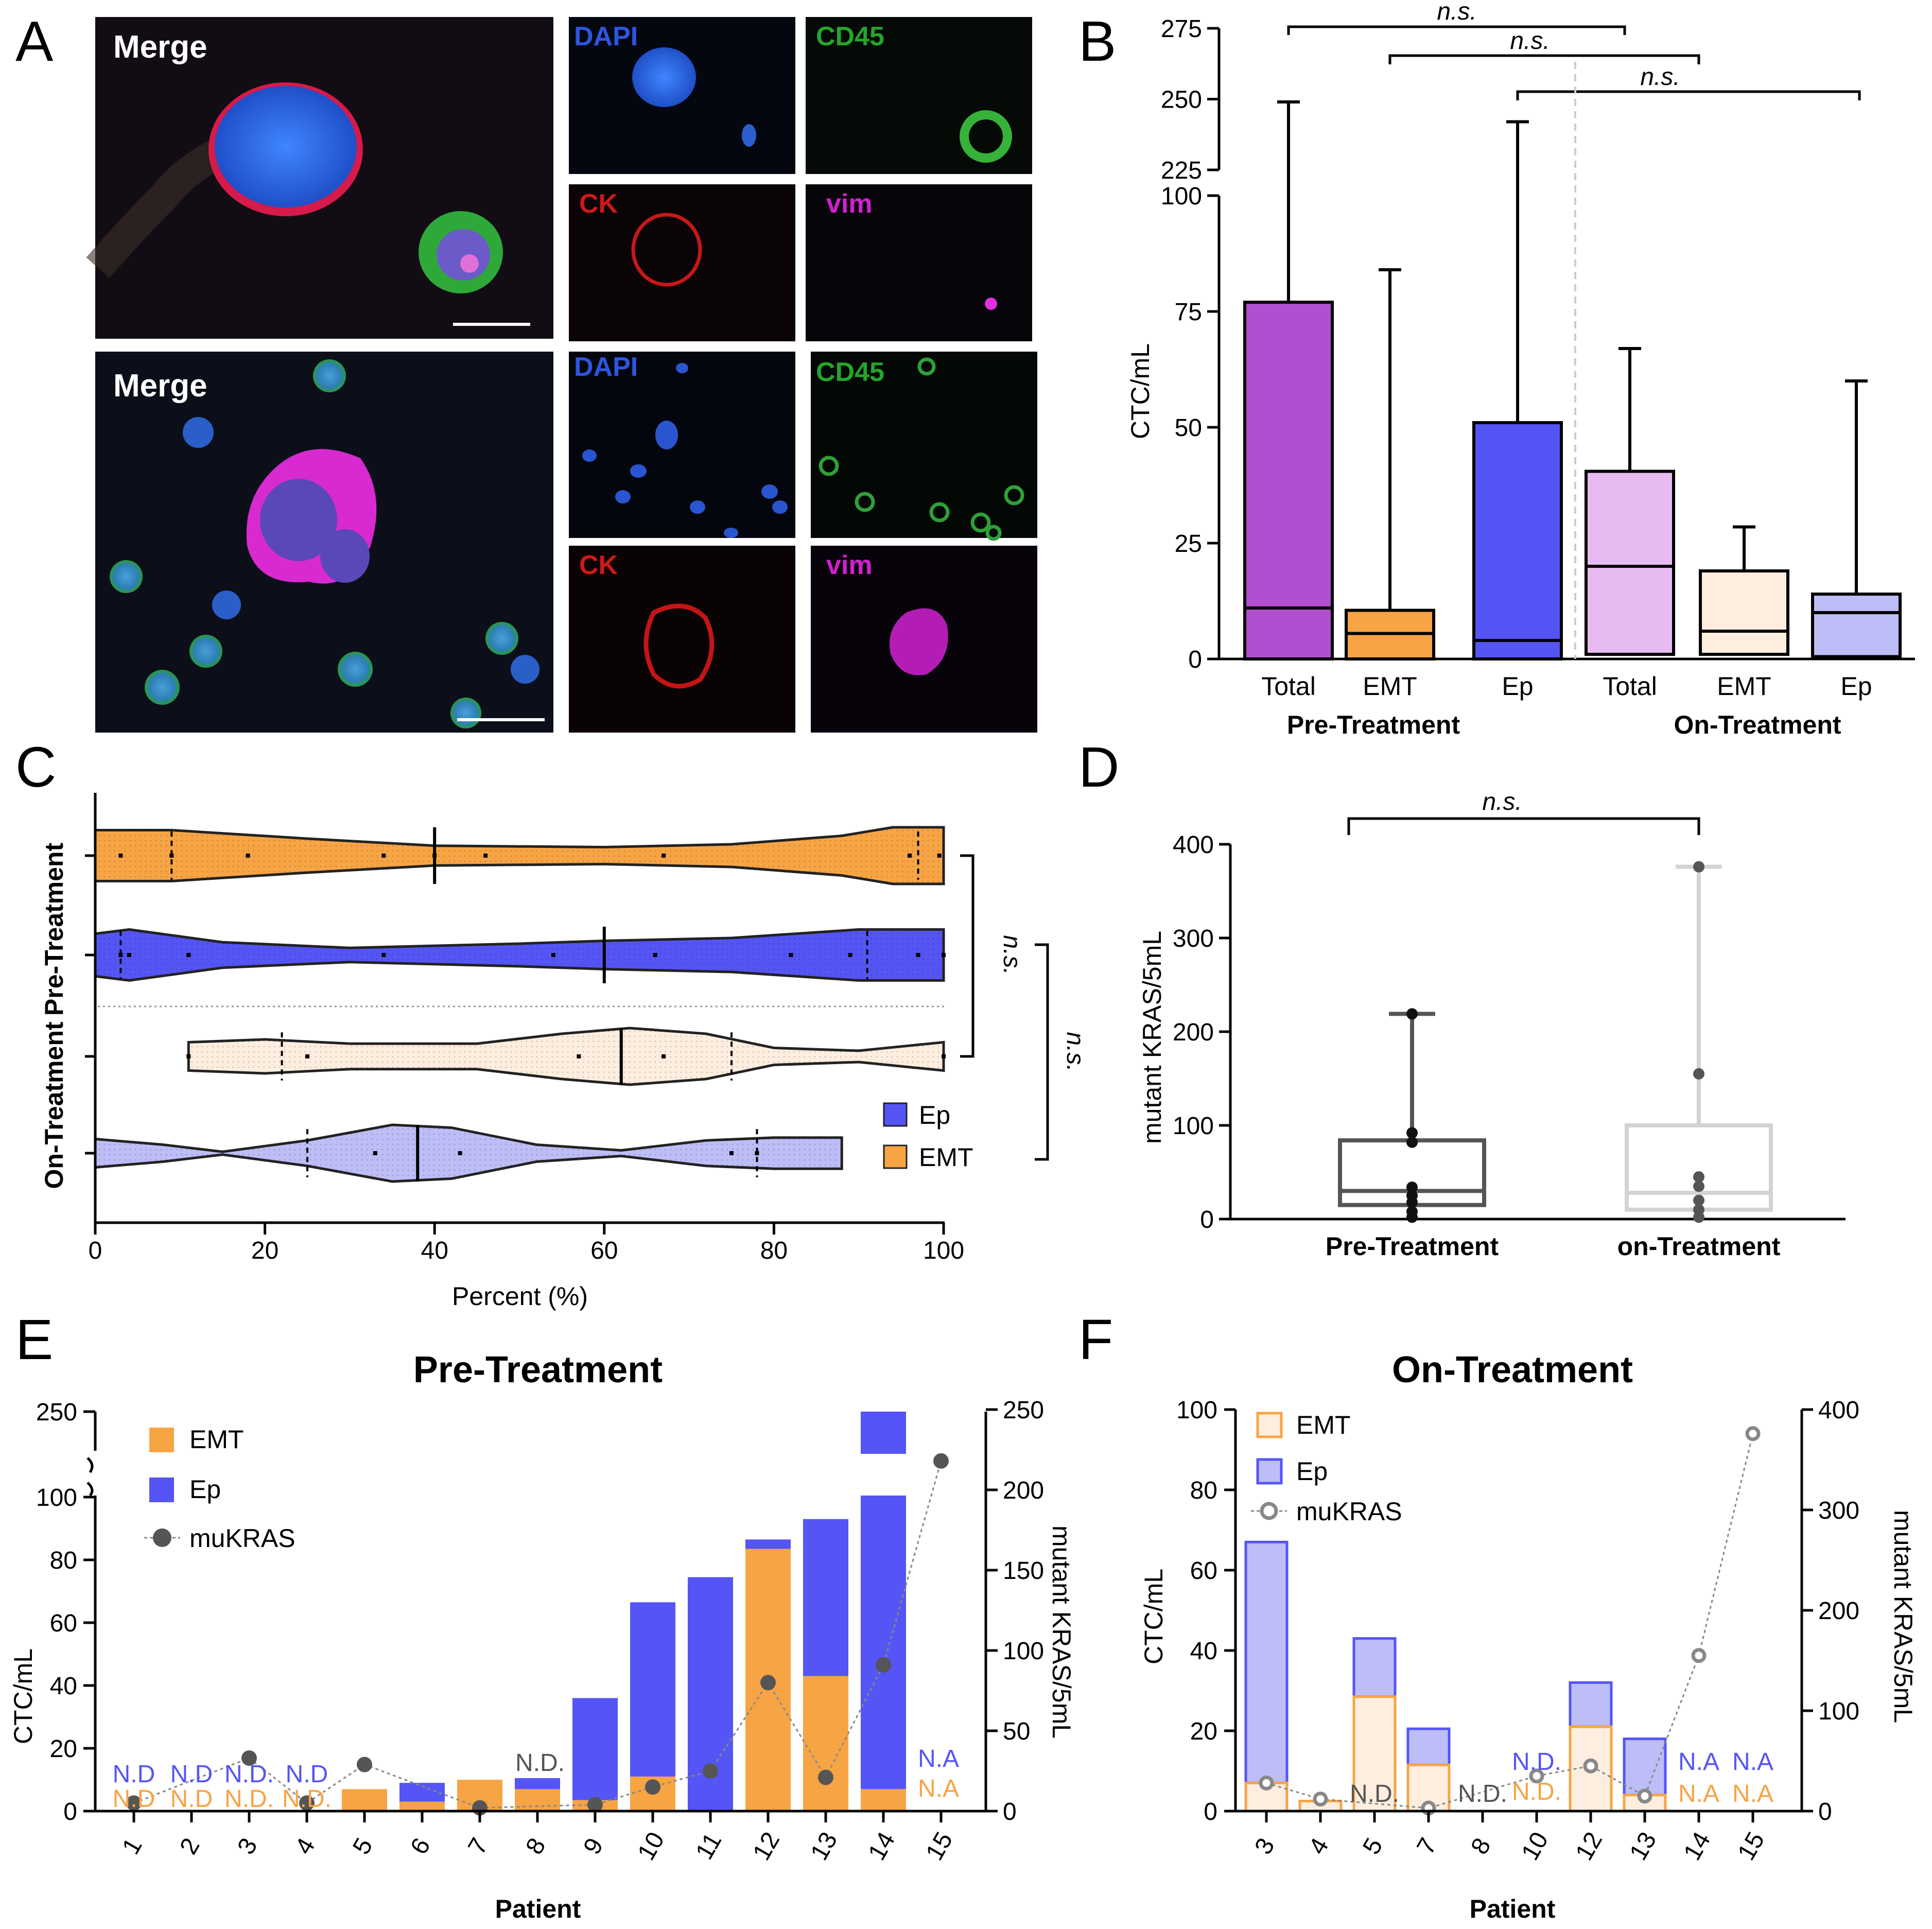 The width and height of the screenshot is (1932, 1929). What do you see at coordinates (1098, 767) in the screenshot?
I see `panel-d-letter: D` at bounding box center [1098, 767].